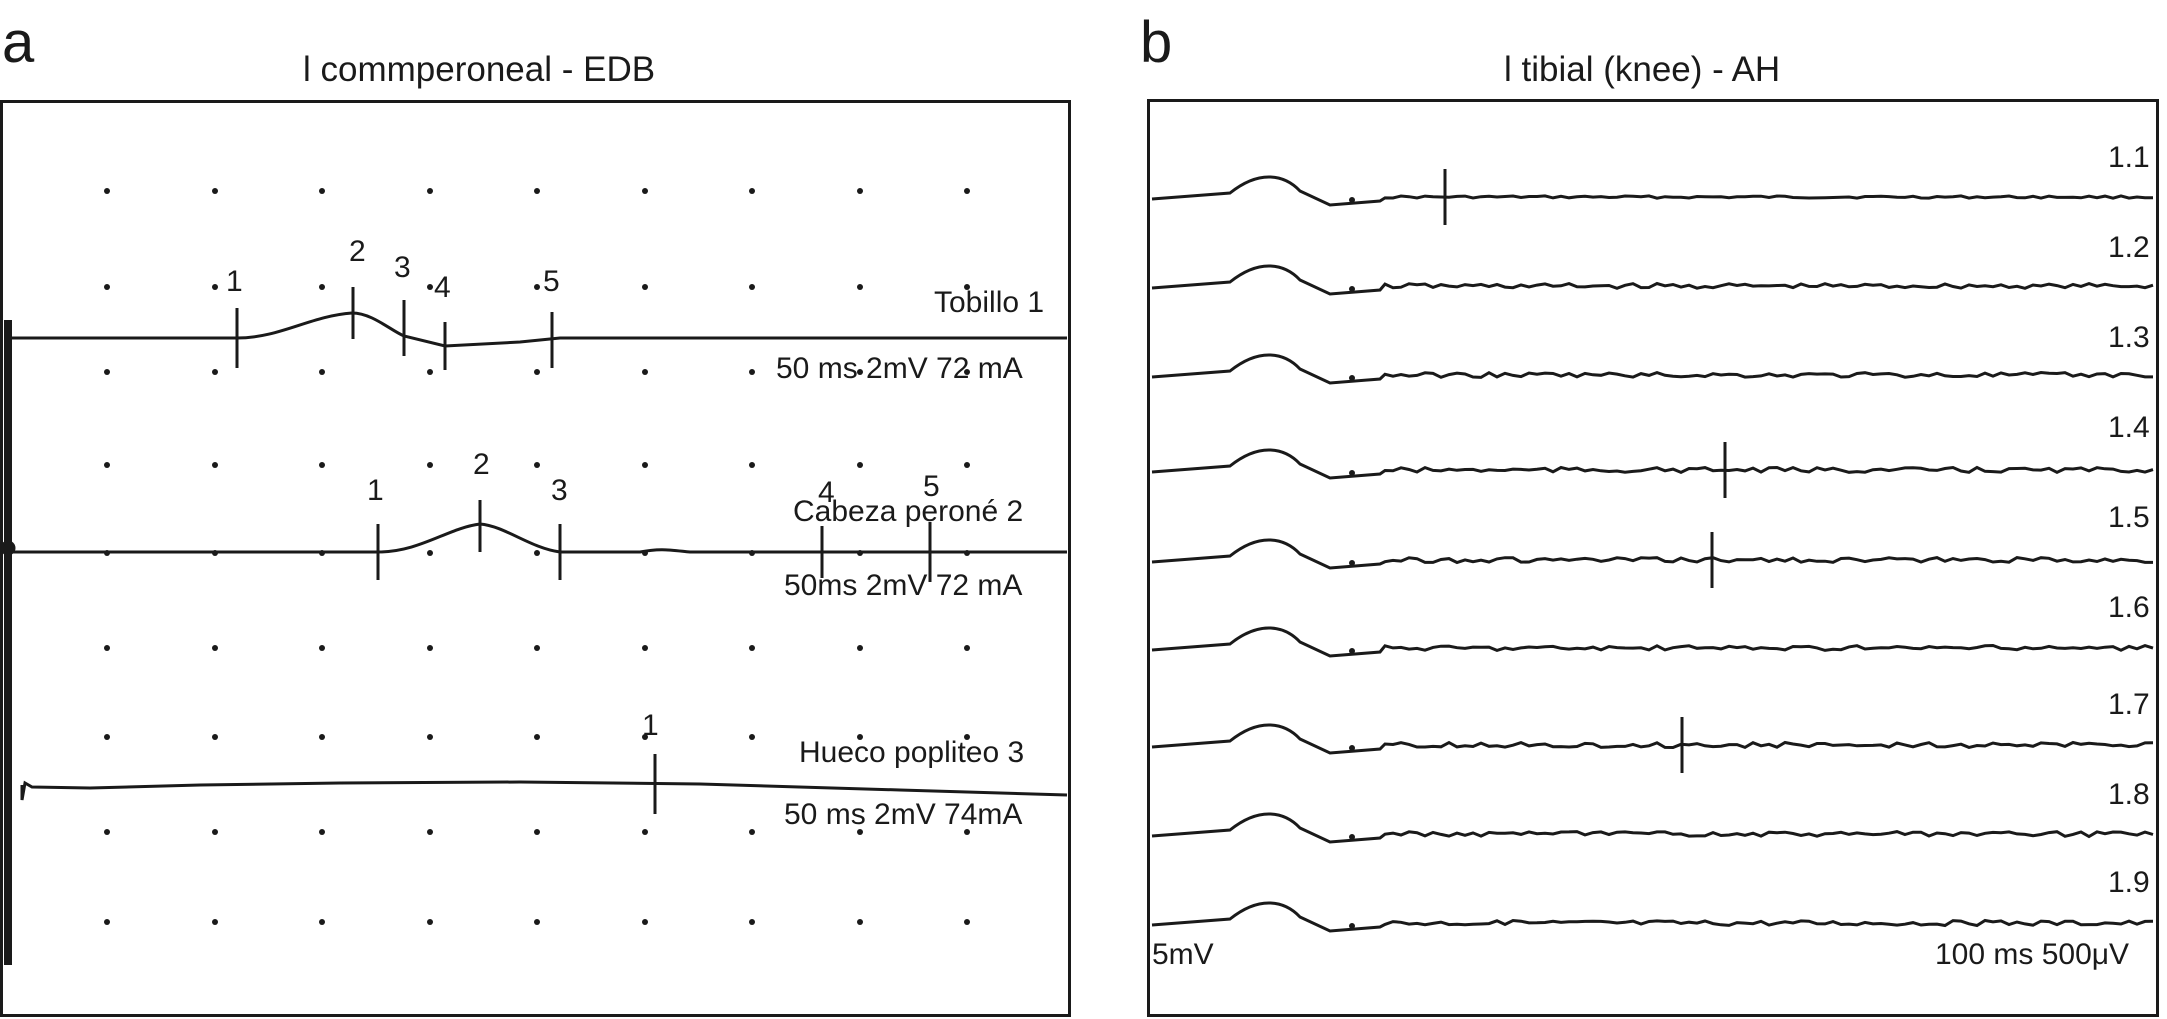 Image resolution: width=2167 pixels, height=1019 pixels. Describe the element at coordinates (903, 585) in the screenshot. I see `panel-a-trace-2-settings: 50ms 2mV 72 mA` at that location.